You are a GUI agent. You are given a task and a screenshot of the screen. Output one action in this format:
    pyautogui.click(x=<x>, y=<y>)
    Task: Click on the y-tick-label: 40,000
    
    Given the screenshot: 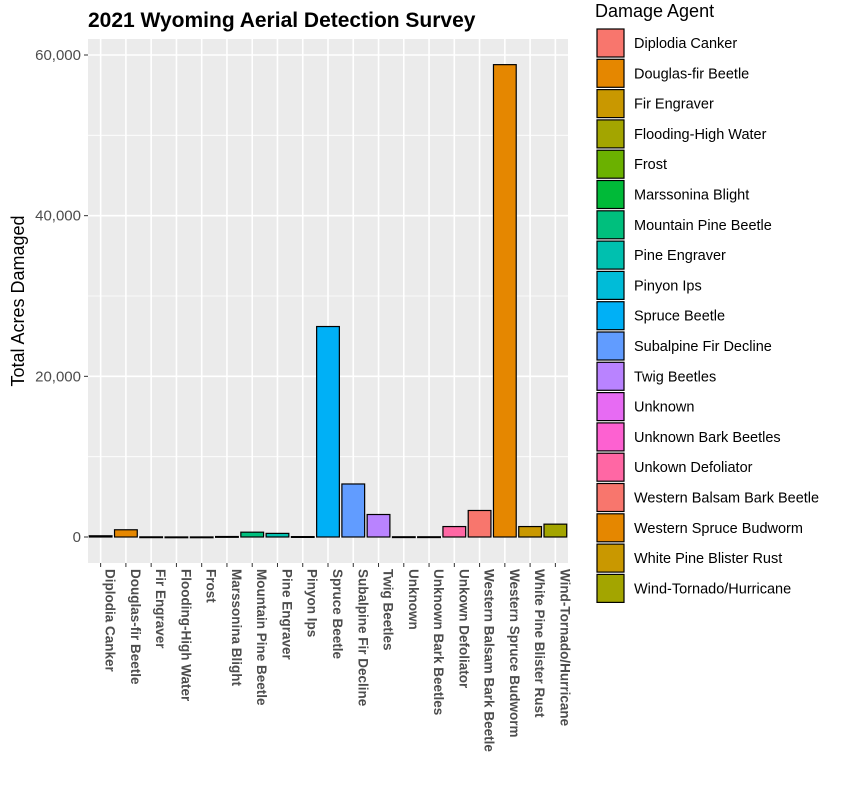 What is the action you would take?
    pyautogui.click(x=58, y=216)
    